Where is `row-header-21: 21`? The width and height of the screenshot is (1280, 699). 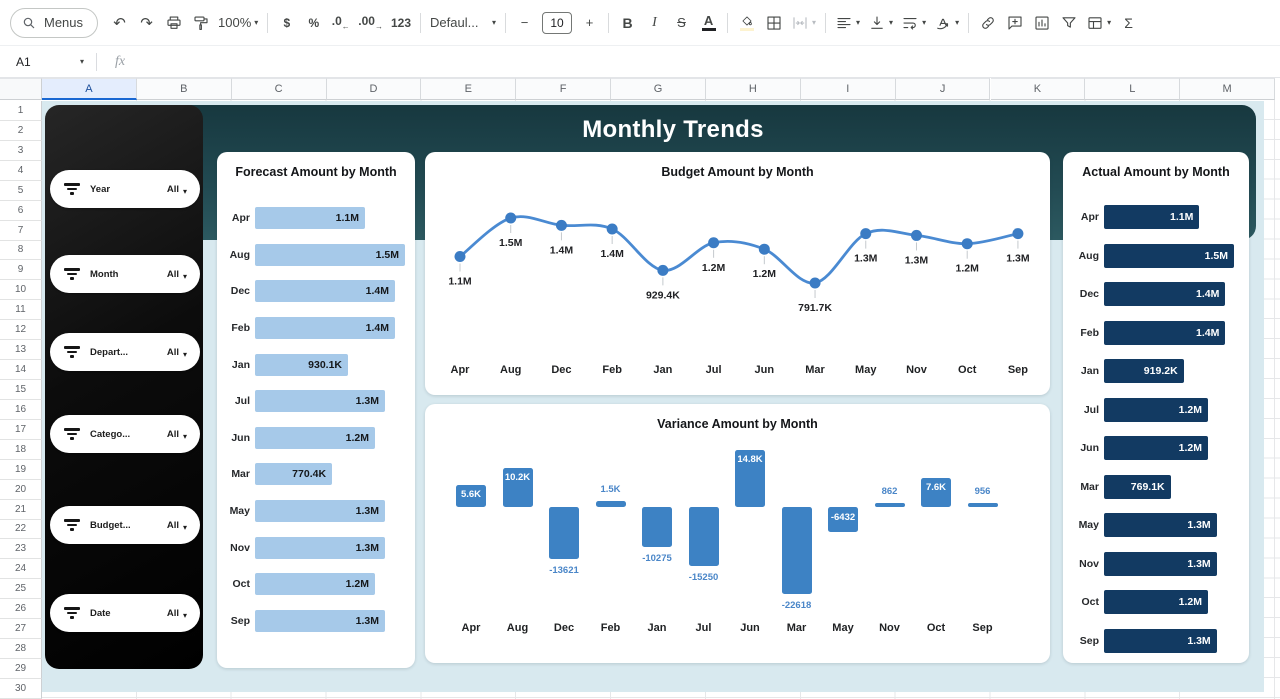
row-header-21: 21 is located at coordinates (21, 509).